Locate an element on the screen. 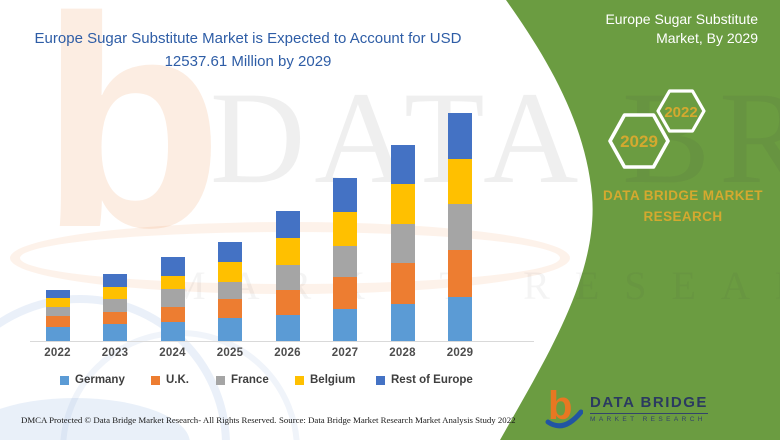 This screenshot has width=780, height=440. panel-brand-name: DATA BRIDGE MARKET RESEARCH is located at coordinates (683, 207).